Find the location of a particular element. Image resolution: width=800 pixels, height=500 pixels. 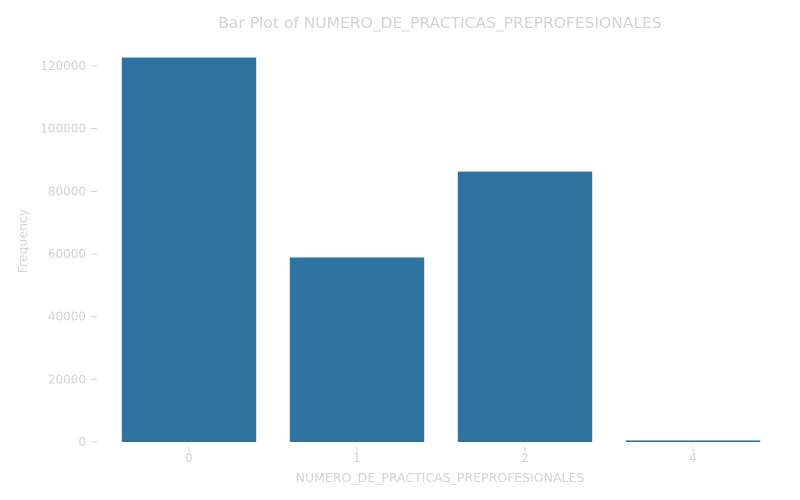

x-tick-label: 2 is located at coordinates (525, 458).